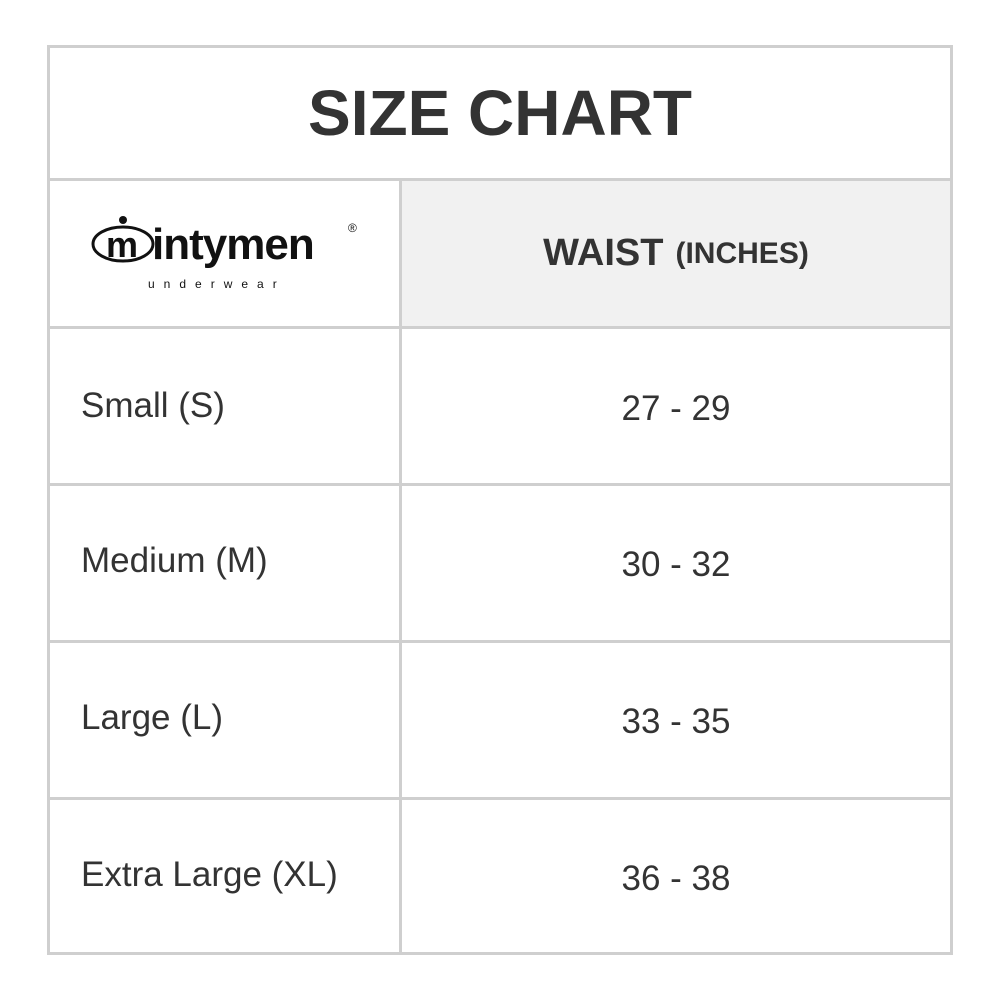  I want to click on waist-value: 36 - 38, so click(676, 878).